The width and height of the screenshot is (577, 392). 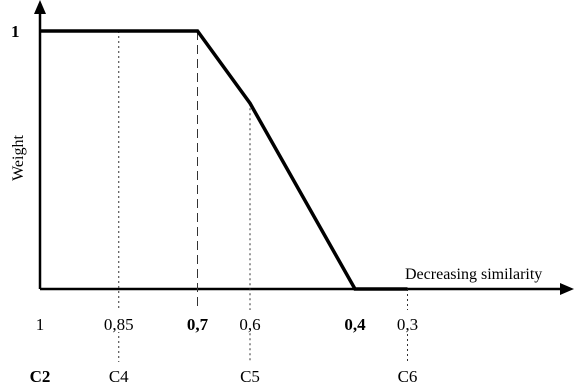 I want to click on x-tick-label: 0,3, so click(x=407, y=324).